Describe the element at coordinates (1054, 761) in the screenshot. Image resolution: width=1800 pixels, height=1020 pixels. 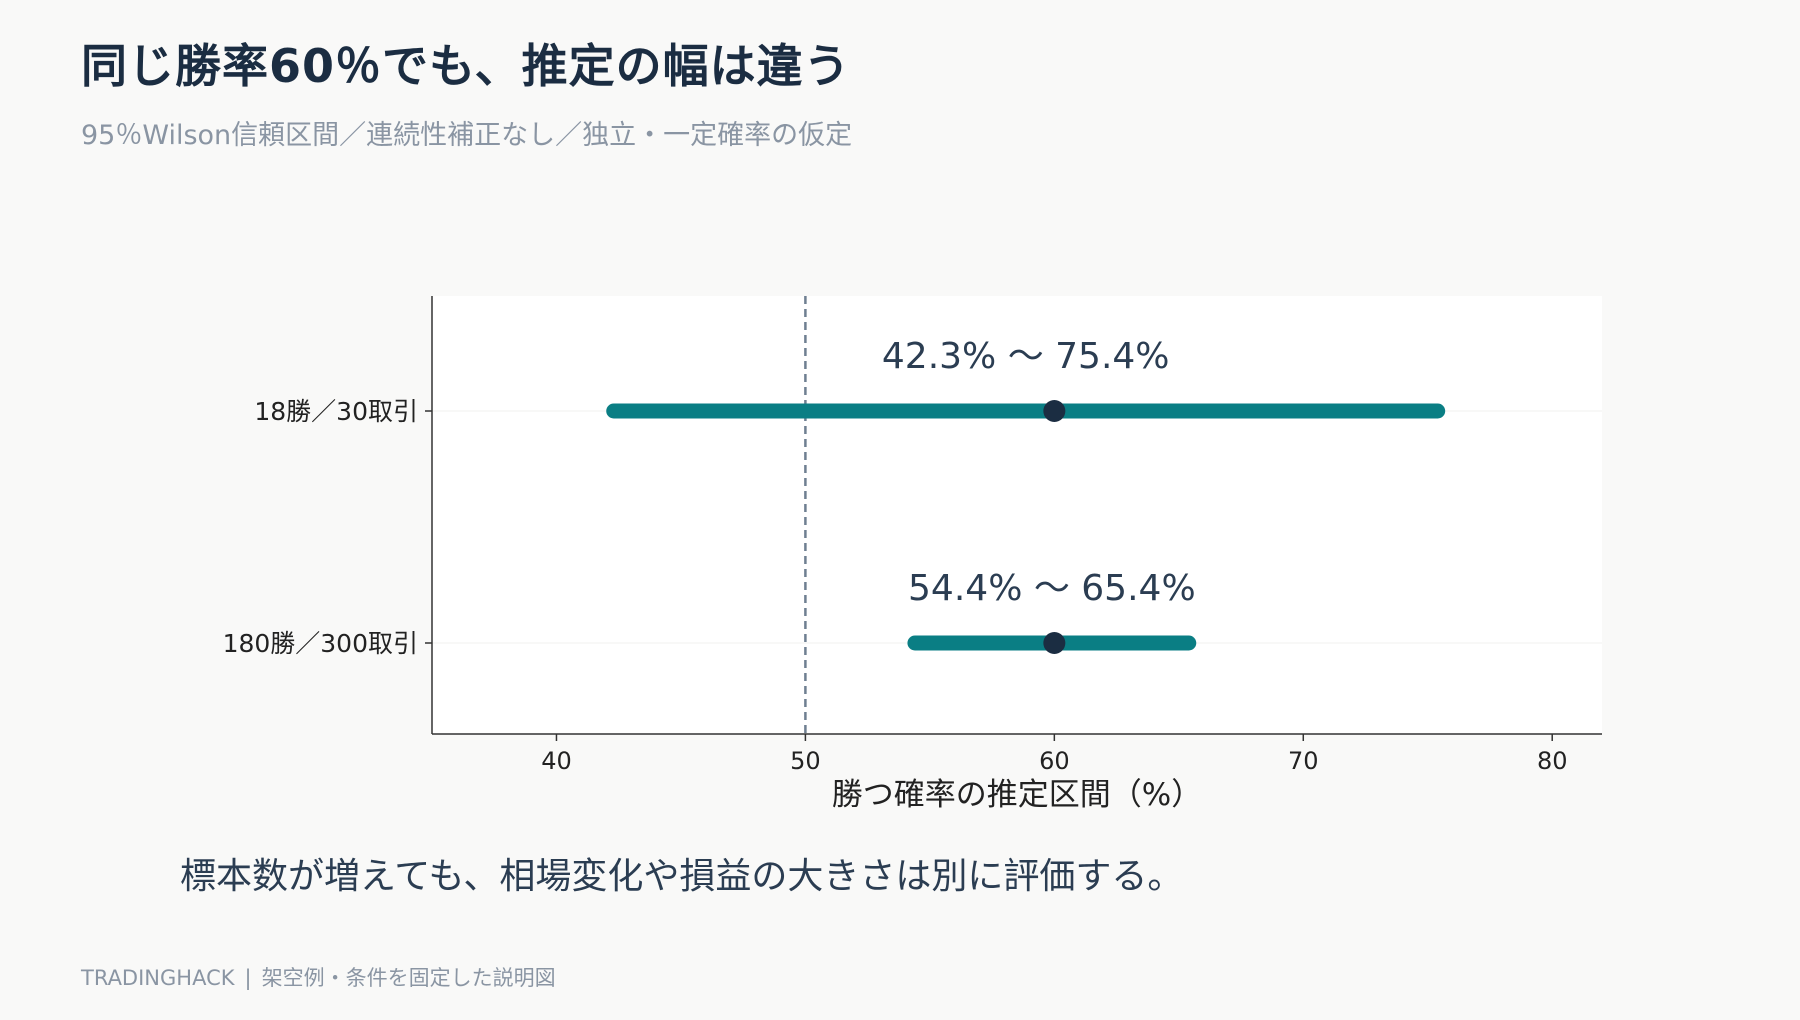
I see `x-tick-label-60: 60` at that location.